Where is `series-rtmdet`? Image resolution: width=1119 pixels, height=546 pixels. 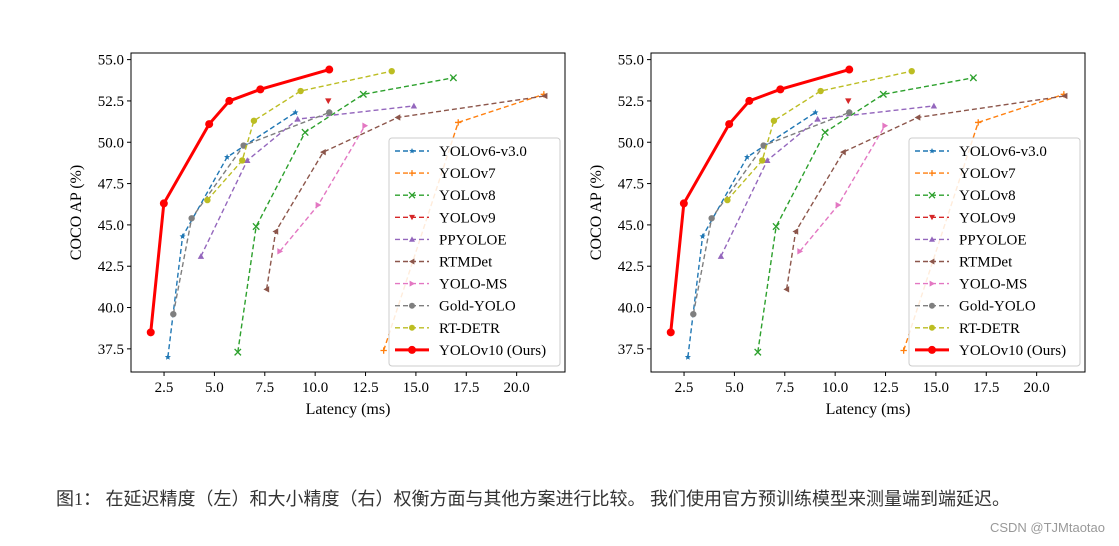
series-rtmdet is located at coordinates (925, 192).